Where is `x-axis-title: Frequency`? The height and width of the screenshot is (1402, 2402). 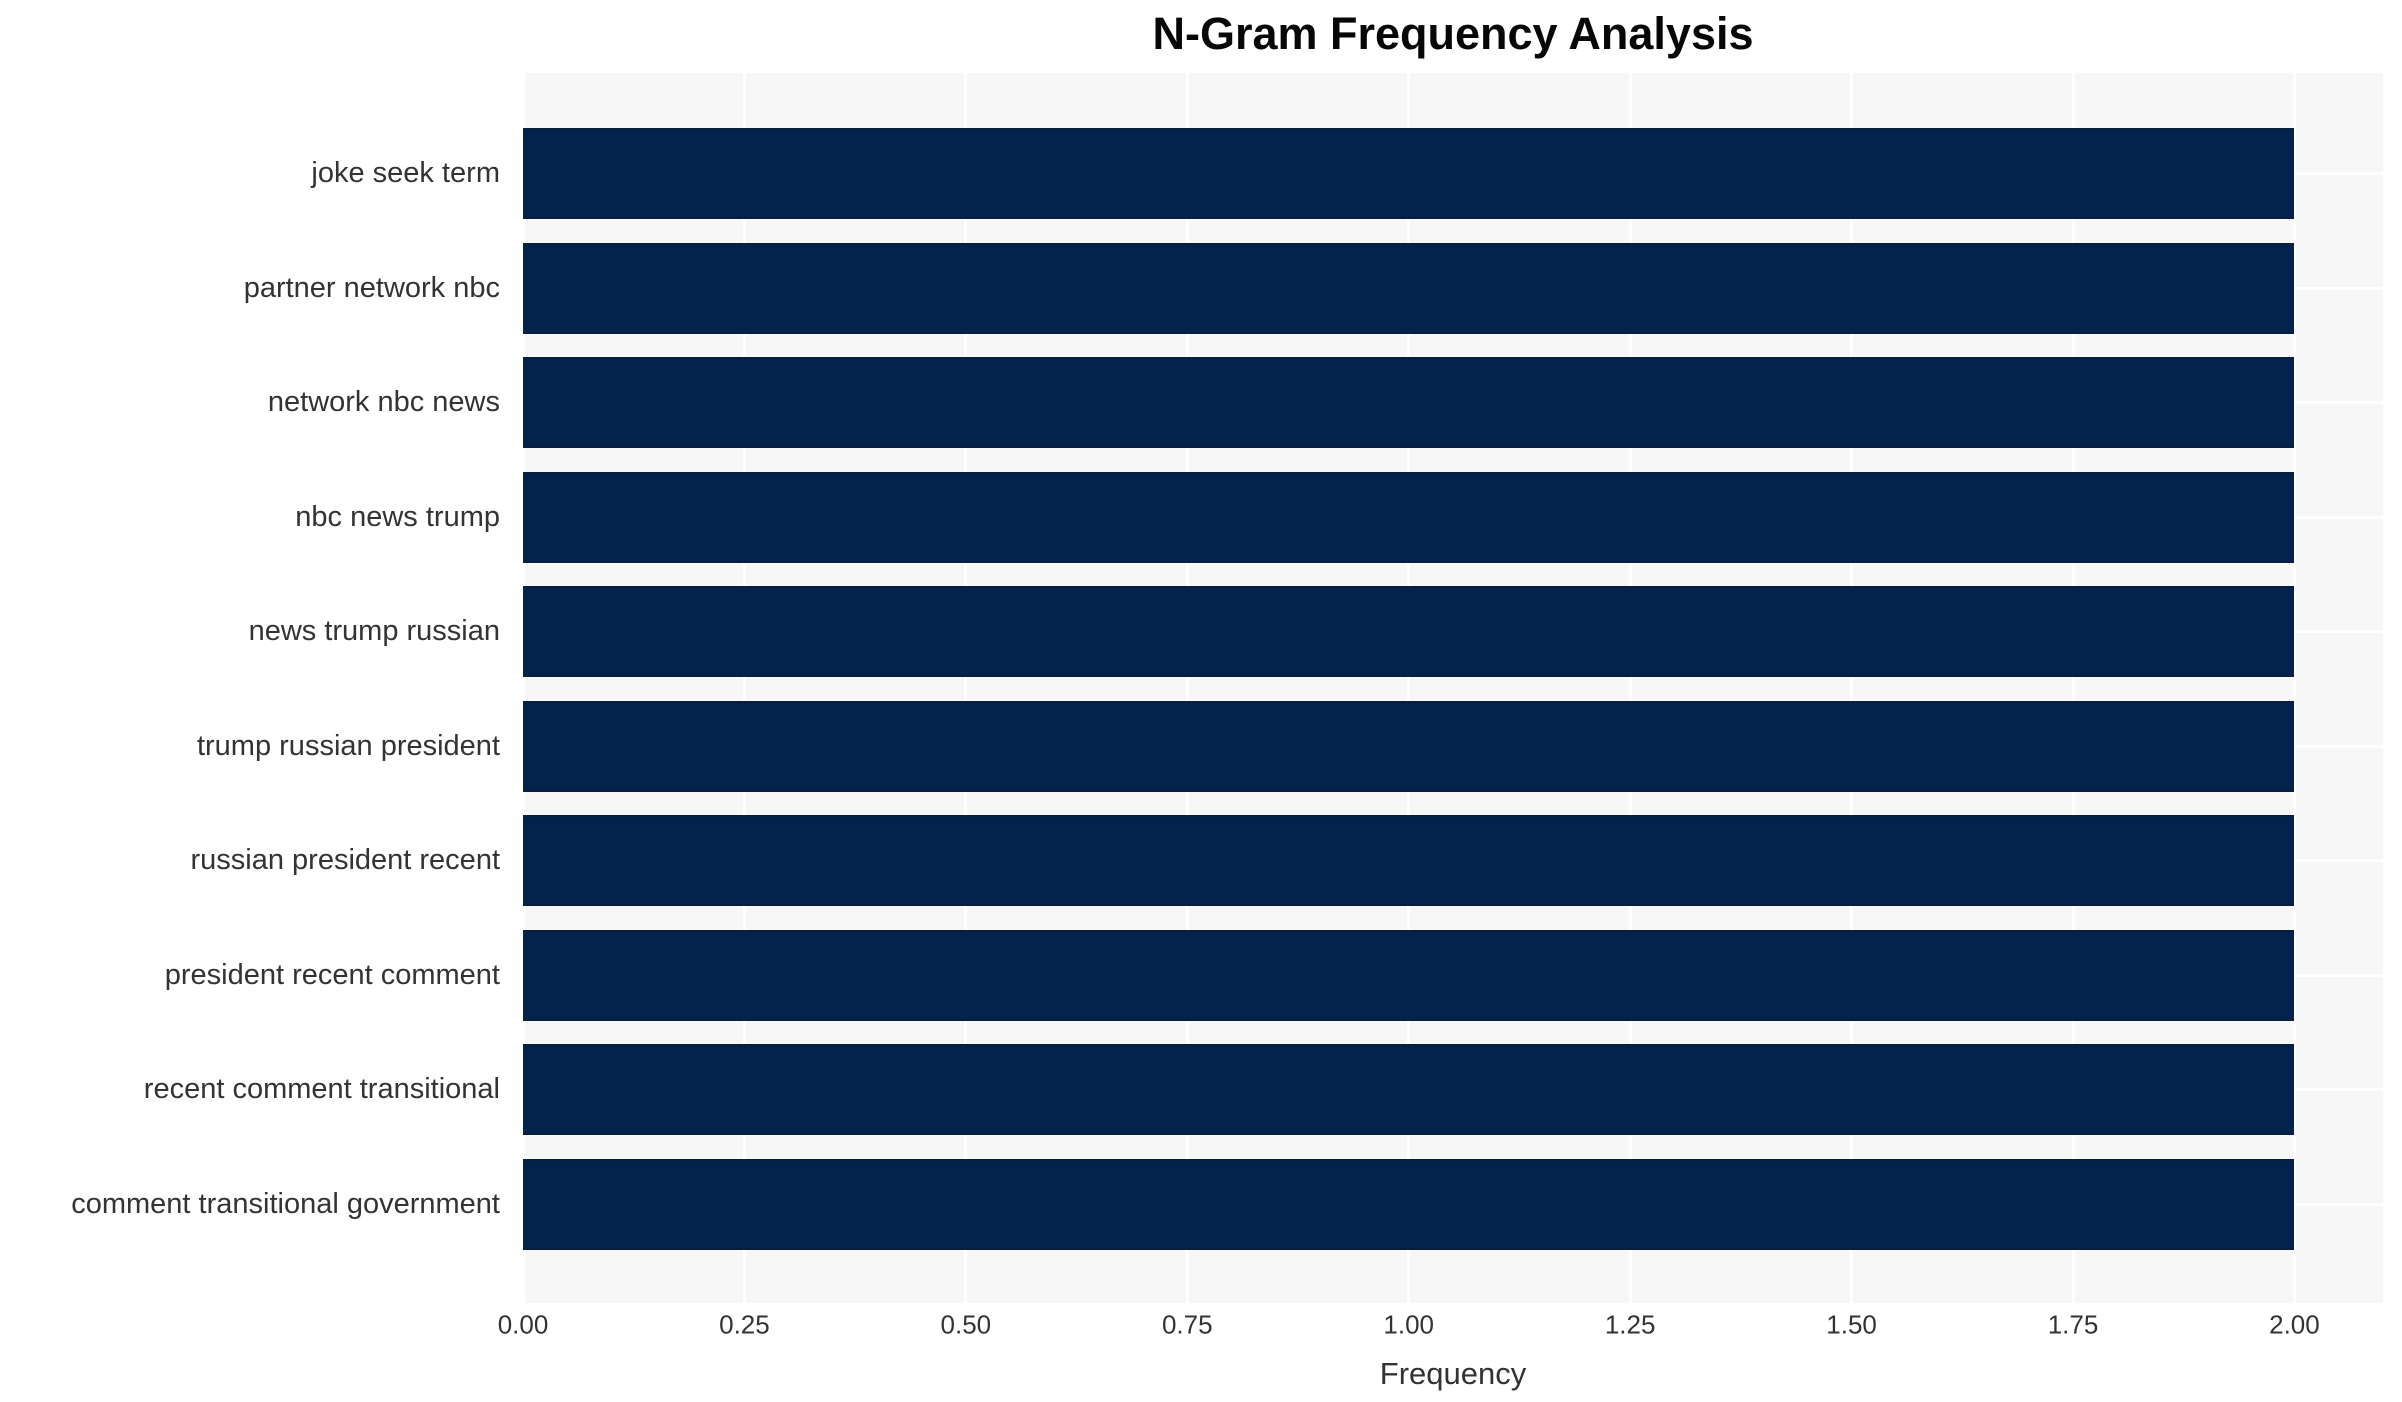
x-axis-title: Frequency is located at coordinates (1453, 1373).